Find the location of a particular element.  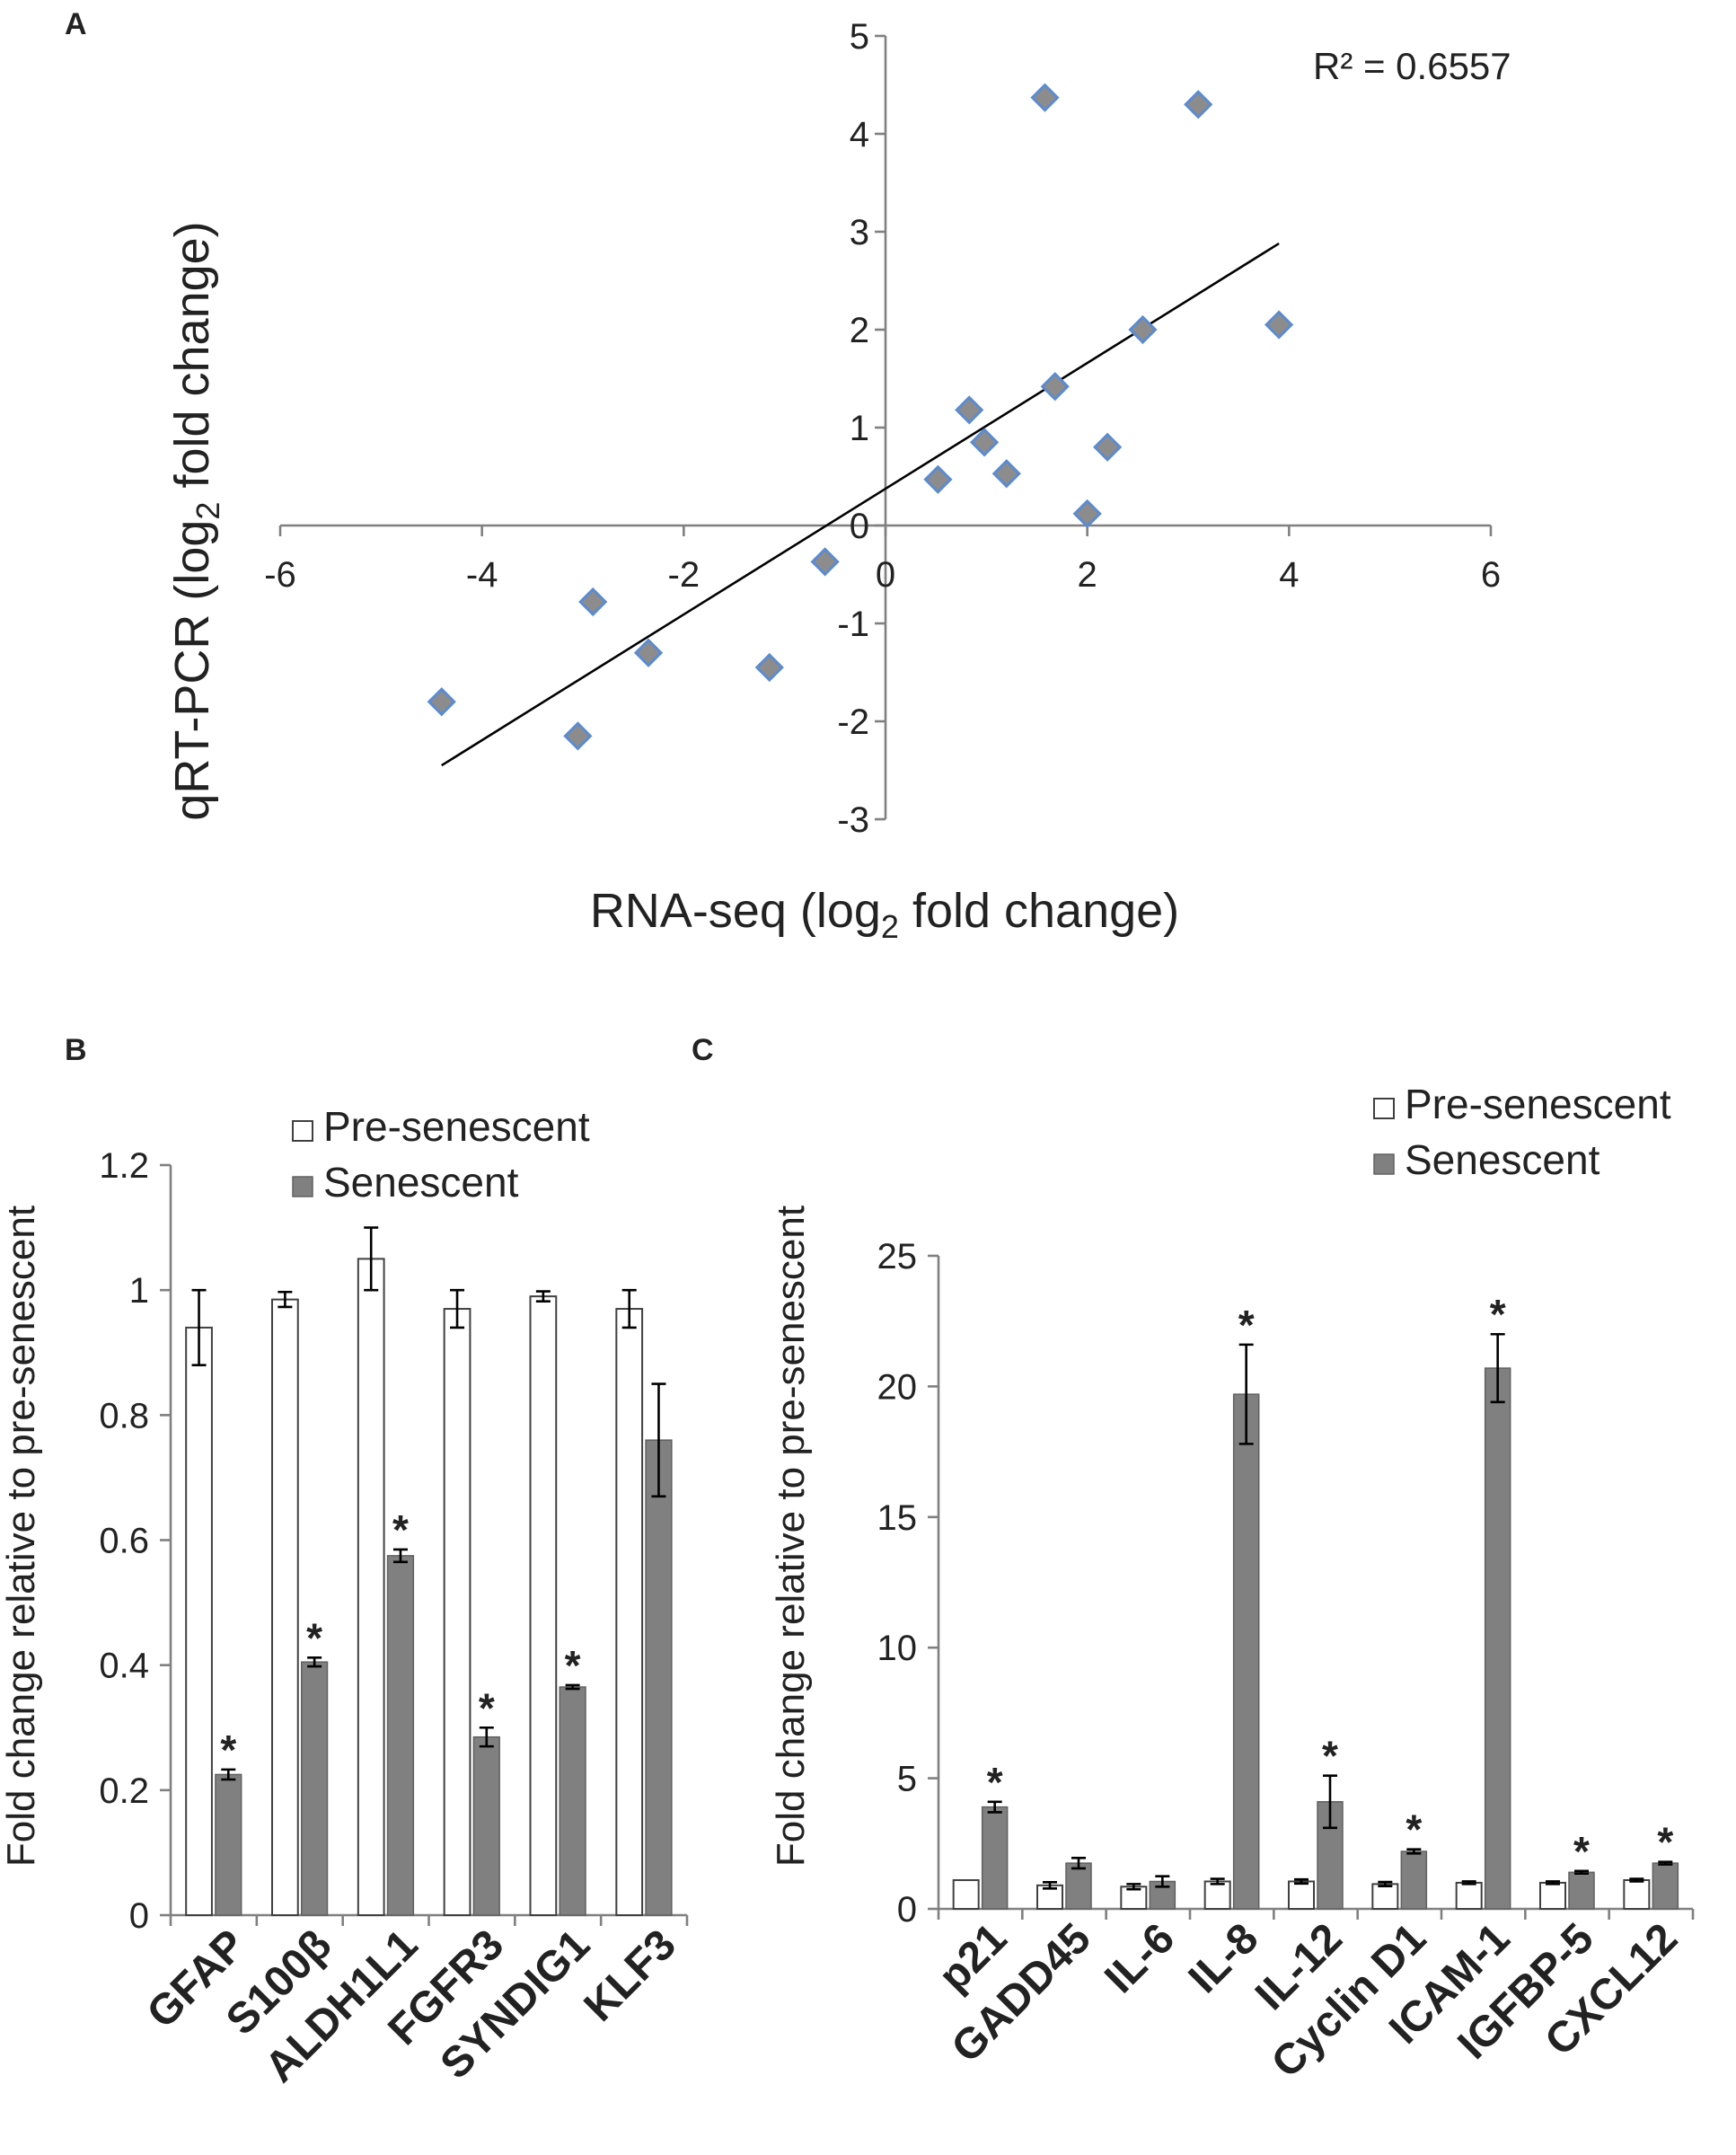

legend-label-senescent: Senescent is located at coordinates (1503, 1159).